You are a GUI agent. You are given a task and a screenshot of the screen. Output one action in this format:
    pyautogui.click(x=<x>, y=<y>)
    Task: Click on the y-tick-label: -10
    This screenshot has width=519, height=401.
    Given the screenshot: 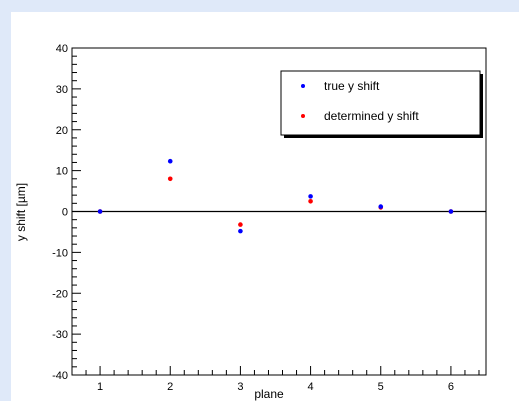 What is the action you would take?
    pyautogui.click(x=60, y=253)
    